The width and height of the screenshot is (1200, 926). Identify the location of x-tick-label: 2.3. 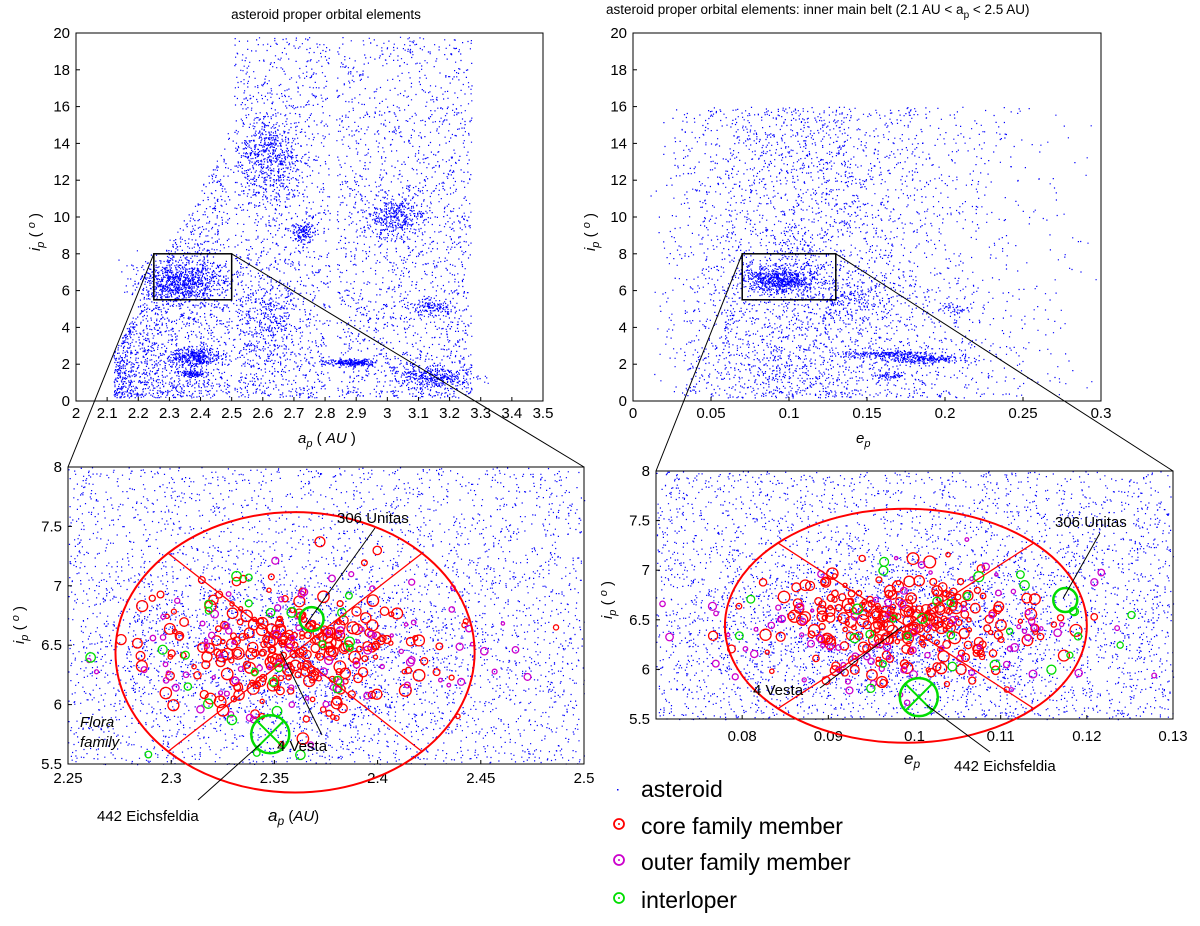
(171, 778).